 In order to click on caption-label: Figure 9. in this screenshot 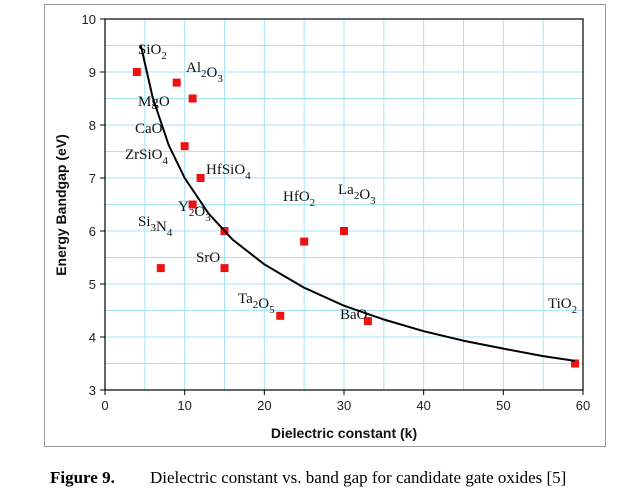, I will do `click(82, 477)`.